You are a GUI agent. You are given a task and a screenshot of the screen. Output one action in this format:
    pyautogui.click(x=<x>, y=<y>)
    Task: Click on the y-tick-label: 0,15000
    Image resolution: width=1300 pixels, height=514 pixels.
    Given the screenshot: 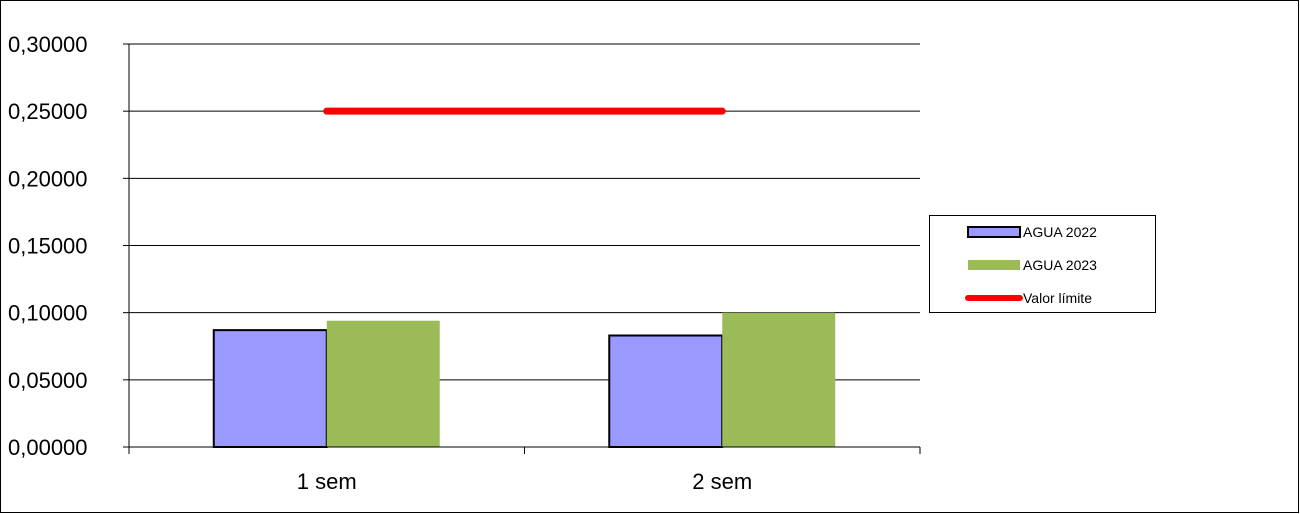 What is the action you would take?
    pyautogui.click(x=48, y=246)
    